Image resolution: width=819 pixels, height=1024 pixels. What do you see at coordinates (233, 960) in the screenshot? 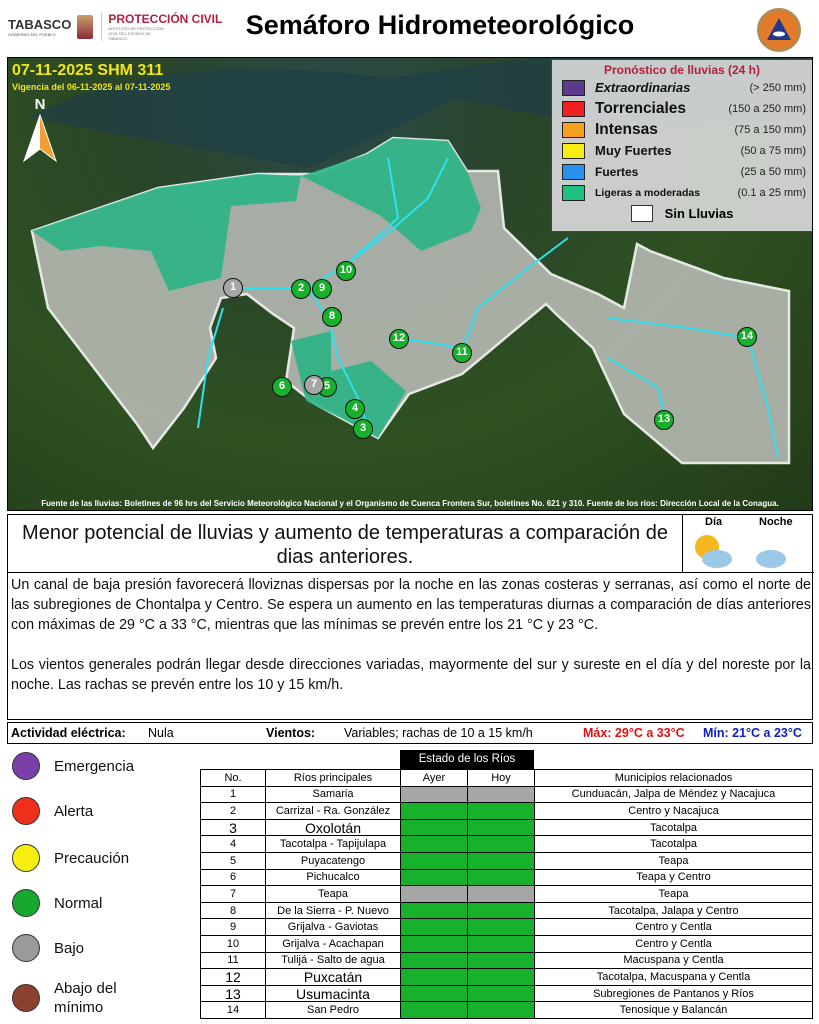
I see `river-number: 11` at bounding box center [233, 960].